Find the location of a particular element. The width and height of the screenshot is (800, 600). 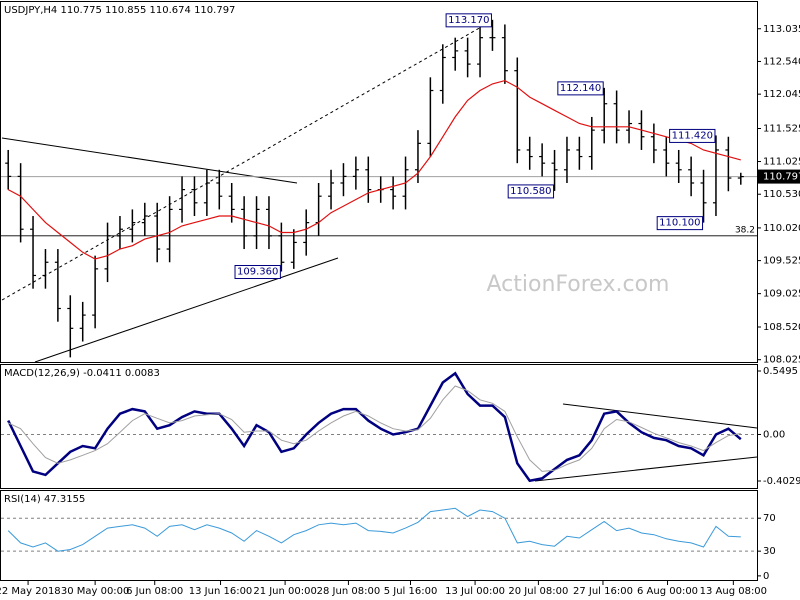

x-tick-label: 13 Jun 16:00 is located at coordinates (221, 591).